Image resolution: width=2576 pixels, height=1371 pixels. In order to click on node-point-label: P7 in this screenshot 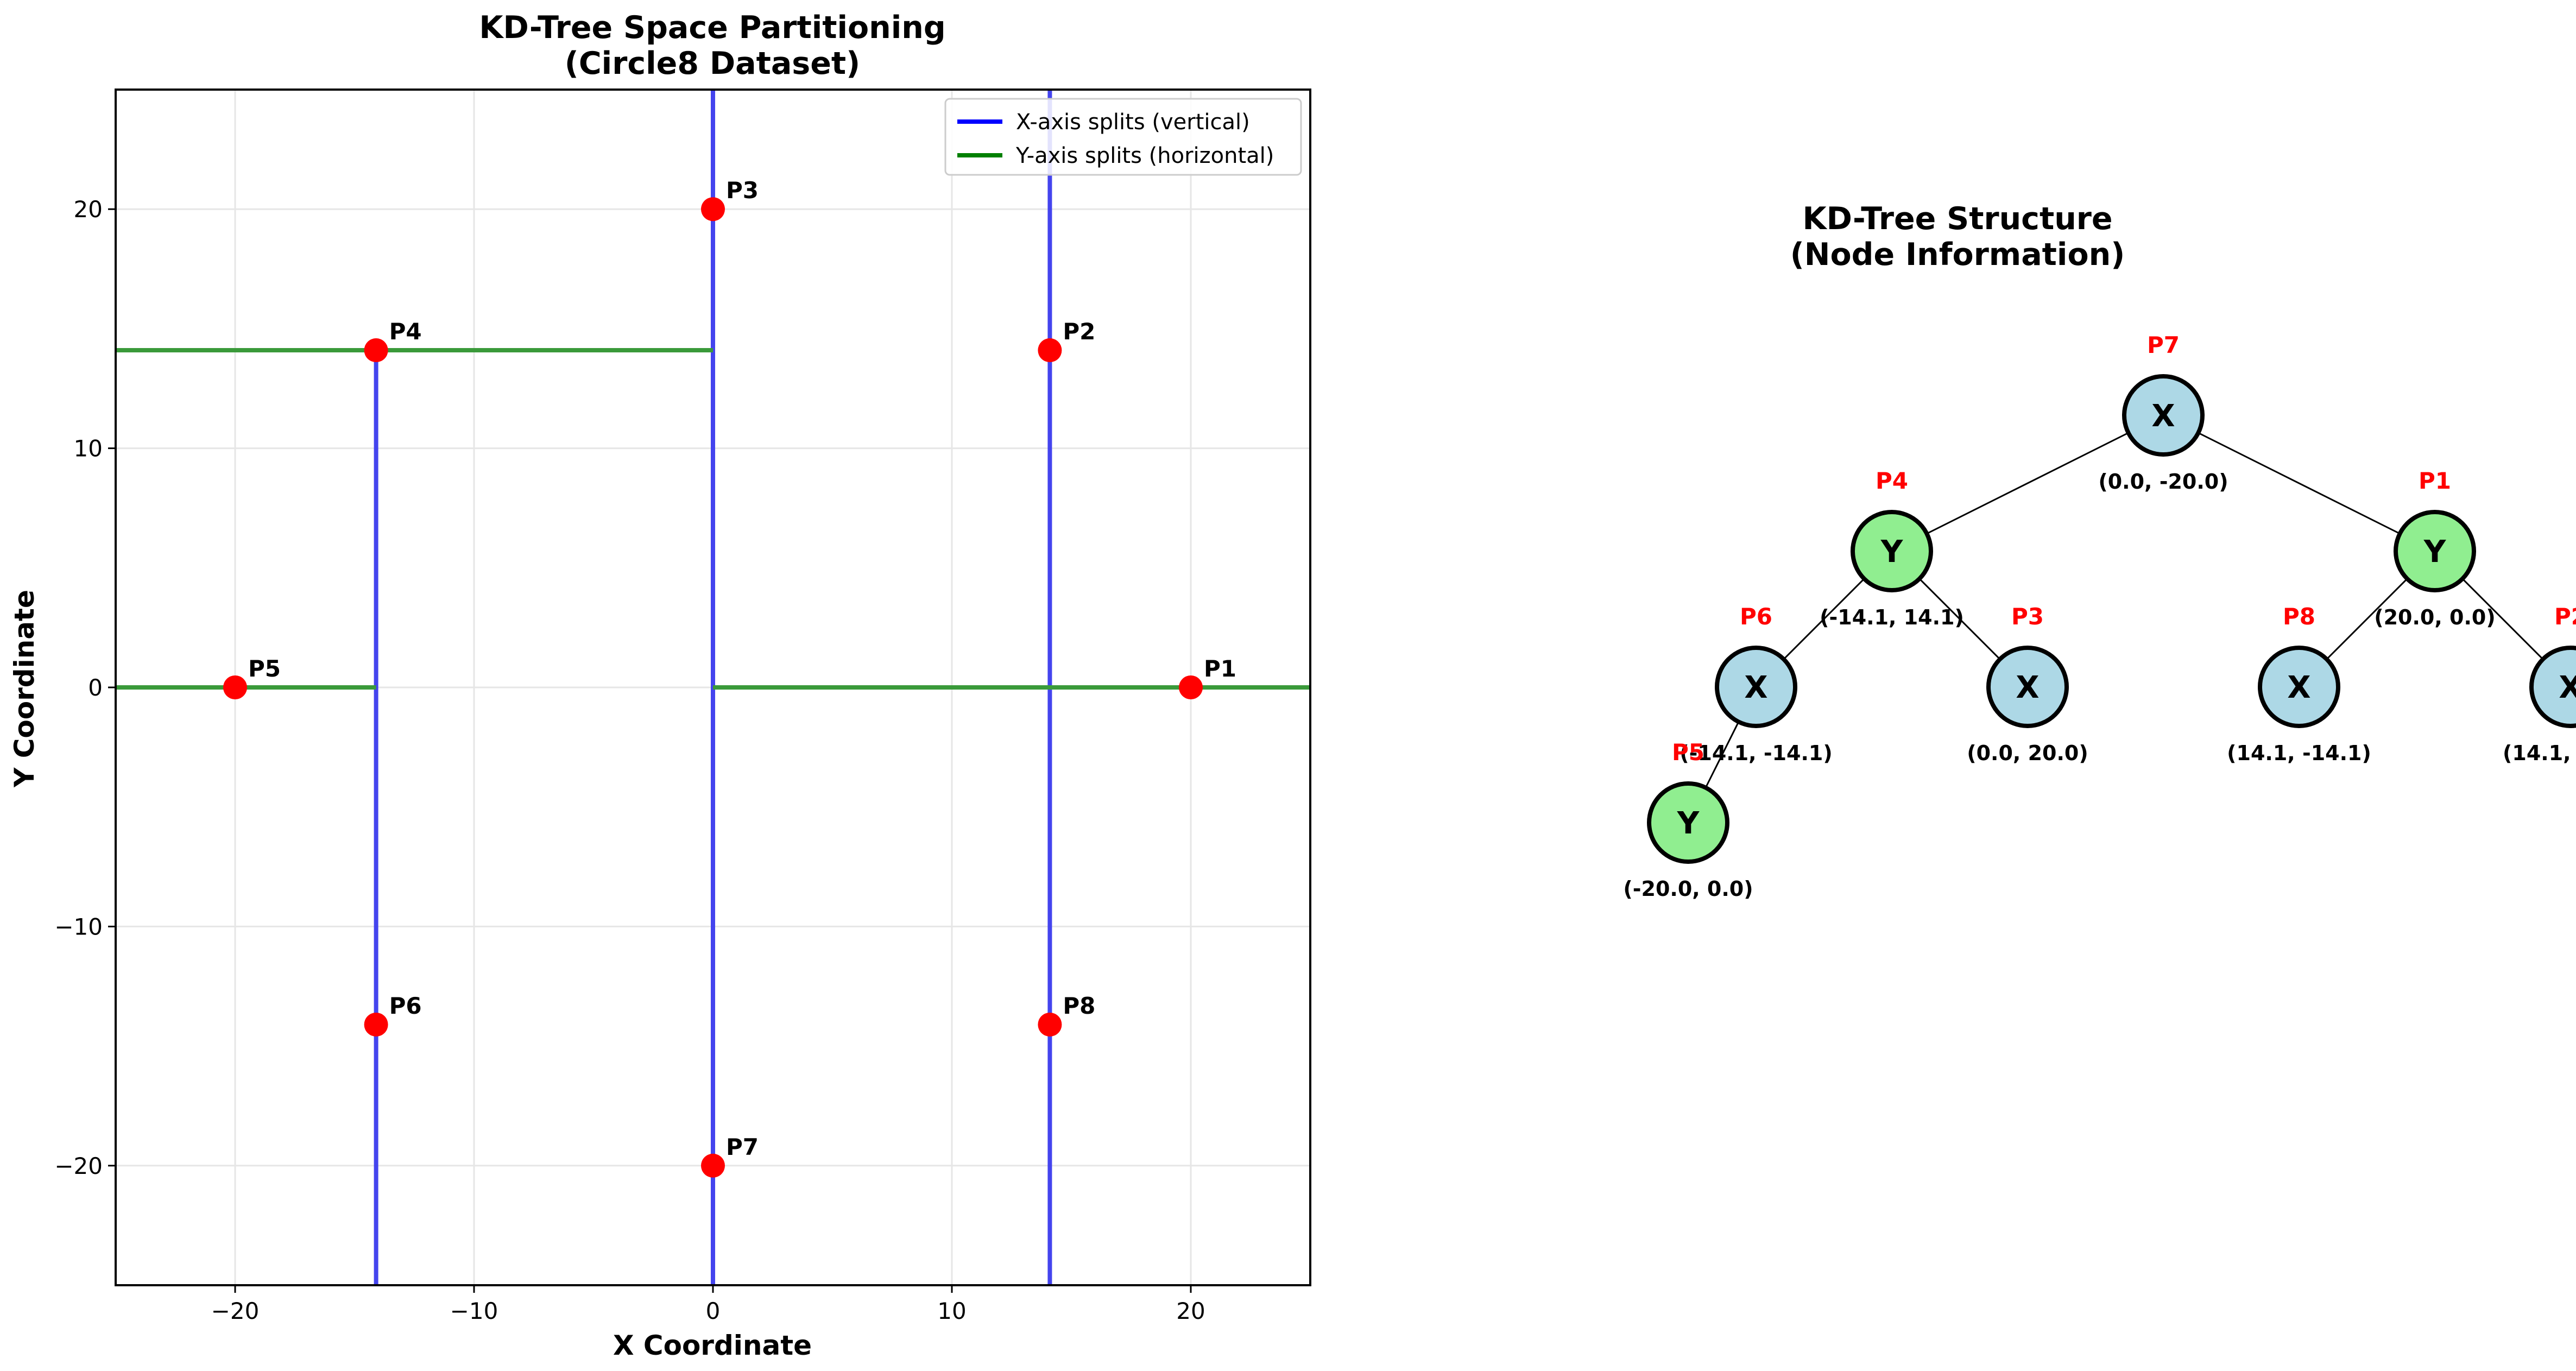, I will do `click(2163, 345)`.